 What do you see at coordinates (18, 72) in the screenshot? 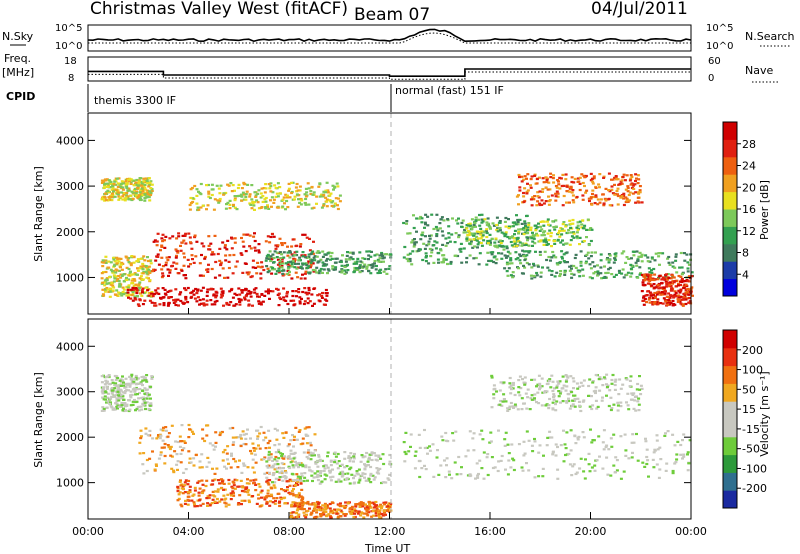
I see `freq-unit: [MHz]` at bounding box center [18, 72].